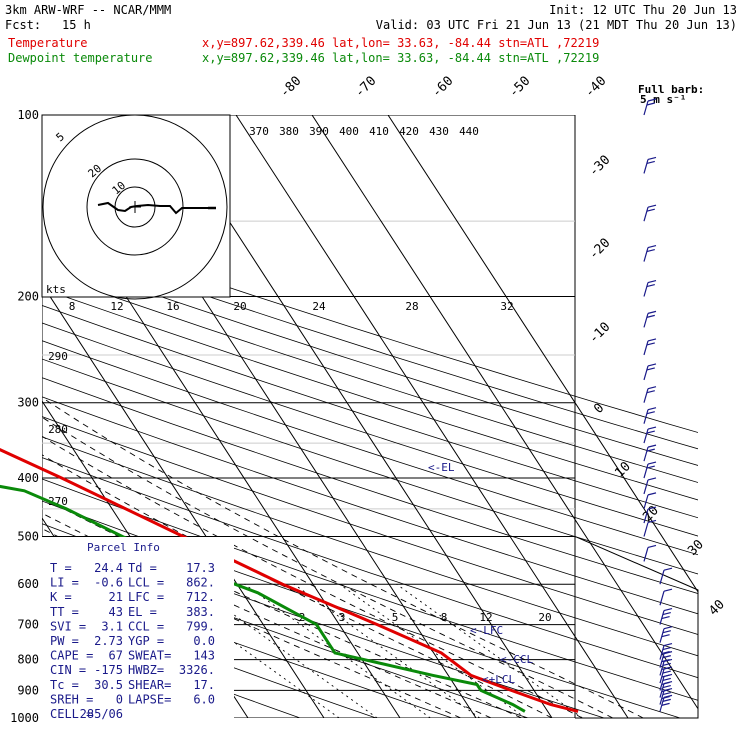 This screenshot has height=740, width=740. I want to click on hodograph: 5 20 10 kts, so click(136, 207).